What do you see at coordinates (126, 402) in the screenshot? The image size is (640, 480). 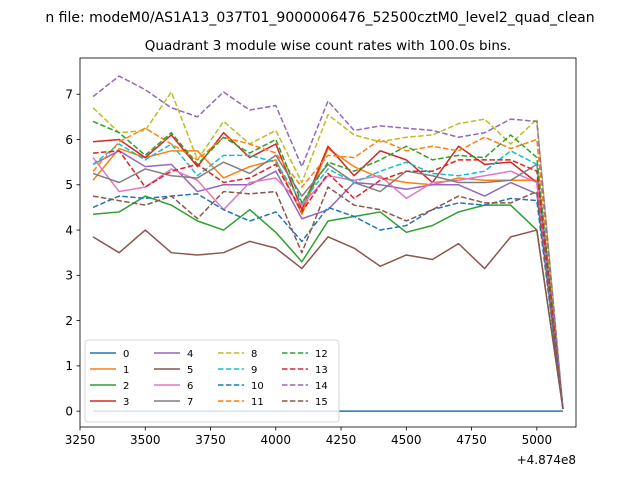 I see `legend-label-3: 3` at bounding box center [126, 402].